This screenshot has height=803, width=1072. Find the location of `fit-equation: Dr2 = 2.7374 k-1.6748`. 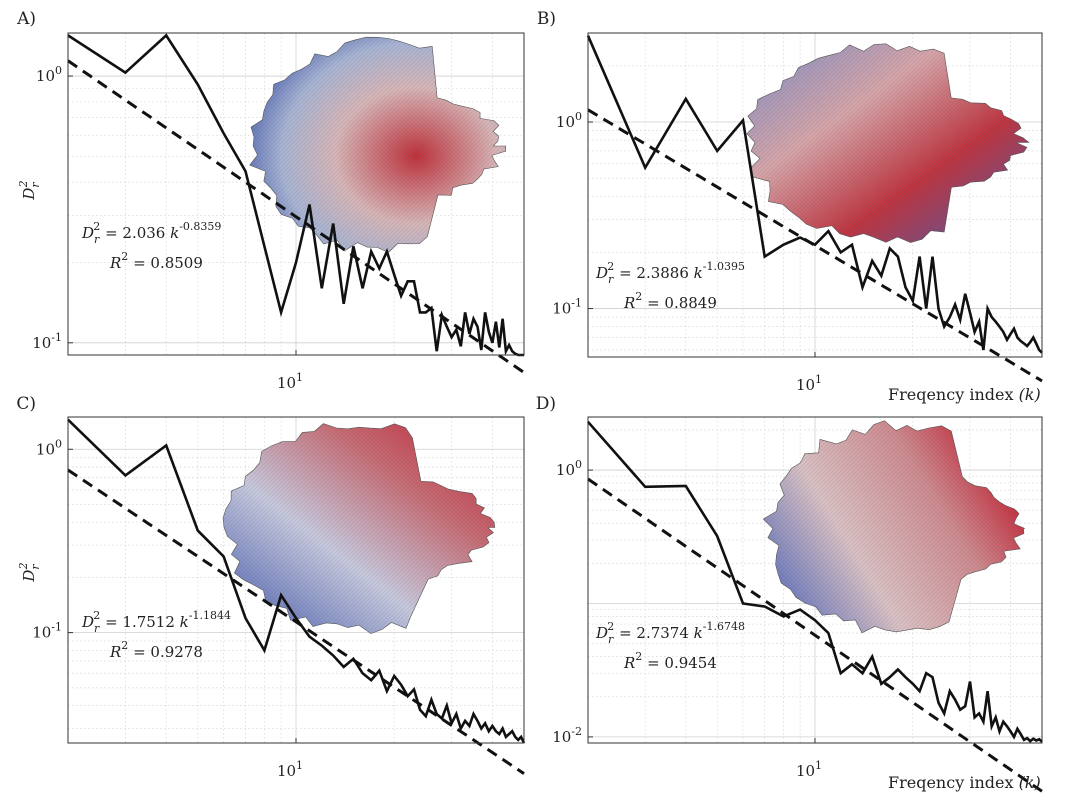

fit-equation: Dr2 = 2.7374 k-1.6748 is located at coordinates (670, 633).